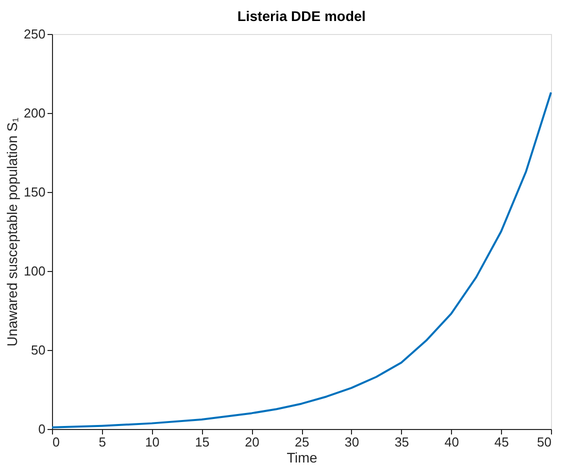 Image resolution: width=576 pixels, height=473 pixels. What do you see at coordinates (301, 16) in the screenshot?
I see `chart-title: Listeria DDE model` at bounding box center [301, 16].